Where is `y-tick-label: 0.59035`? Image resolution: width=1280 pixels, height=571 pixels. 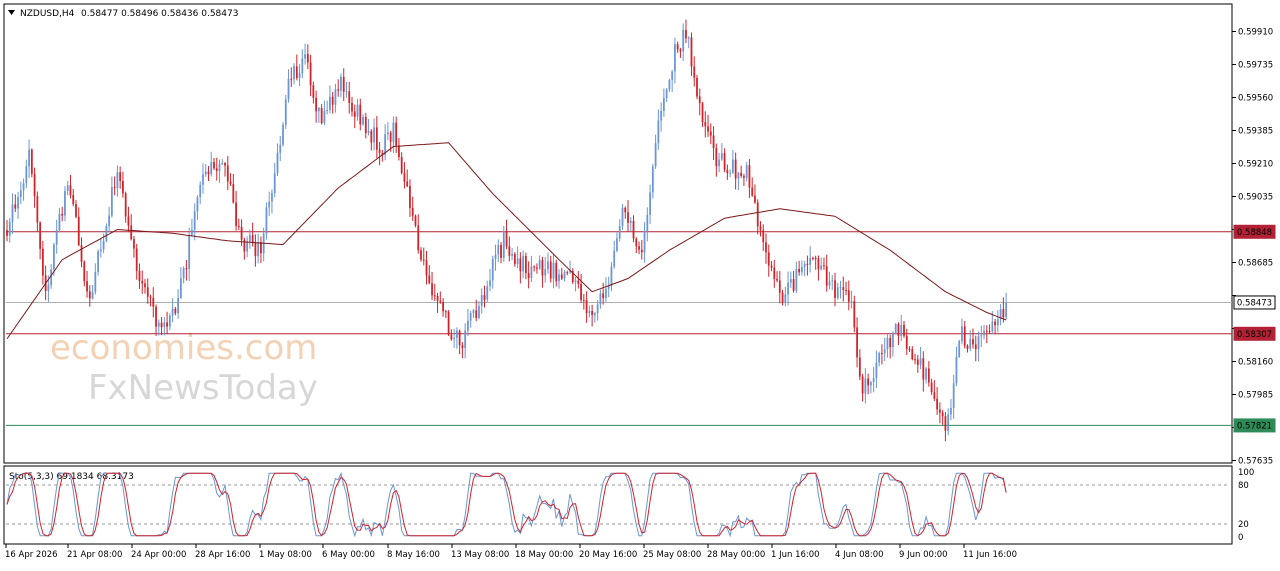 y-tick-label: 0.59035 is located at coordinates (1255, 198).